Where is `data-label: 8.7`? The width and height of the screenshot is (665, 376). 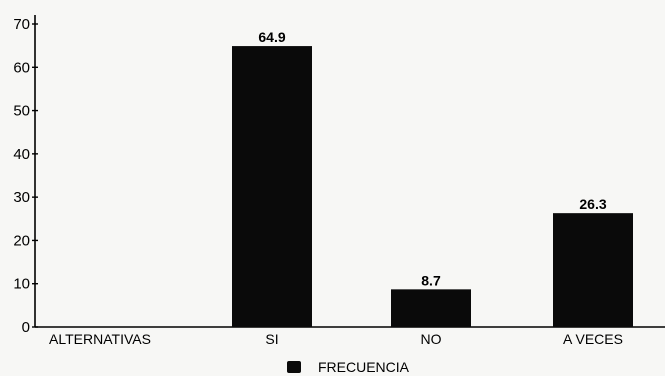
data-label: 8.7 is located at coordinates (431, 280).